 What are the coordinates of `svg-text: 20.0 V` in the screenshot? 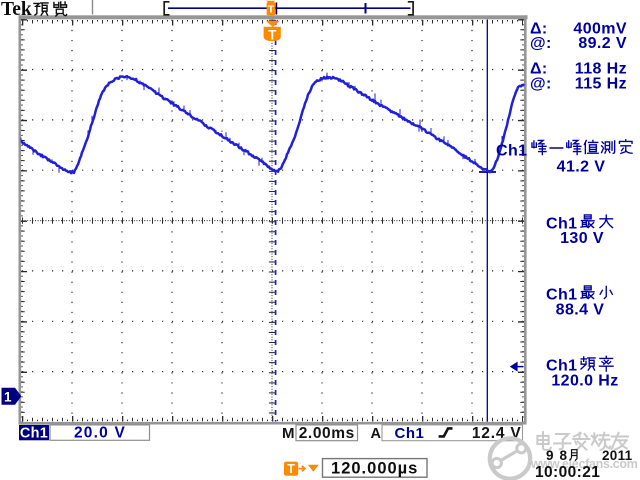 It's located at (100, 433).